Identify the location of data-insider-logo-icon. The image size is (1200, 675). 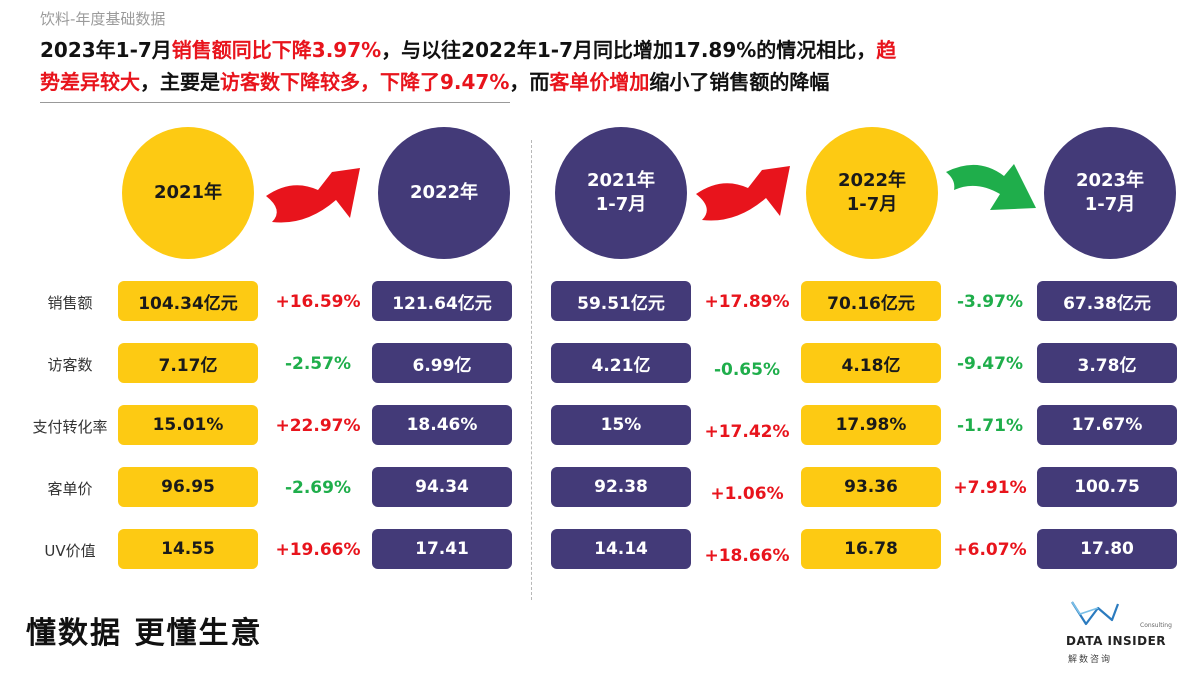
(1095, 613).